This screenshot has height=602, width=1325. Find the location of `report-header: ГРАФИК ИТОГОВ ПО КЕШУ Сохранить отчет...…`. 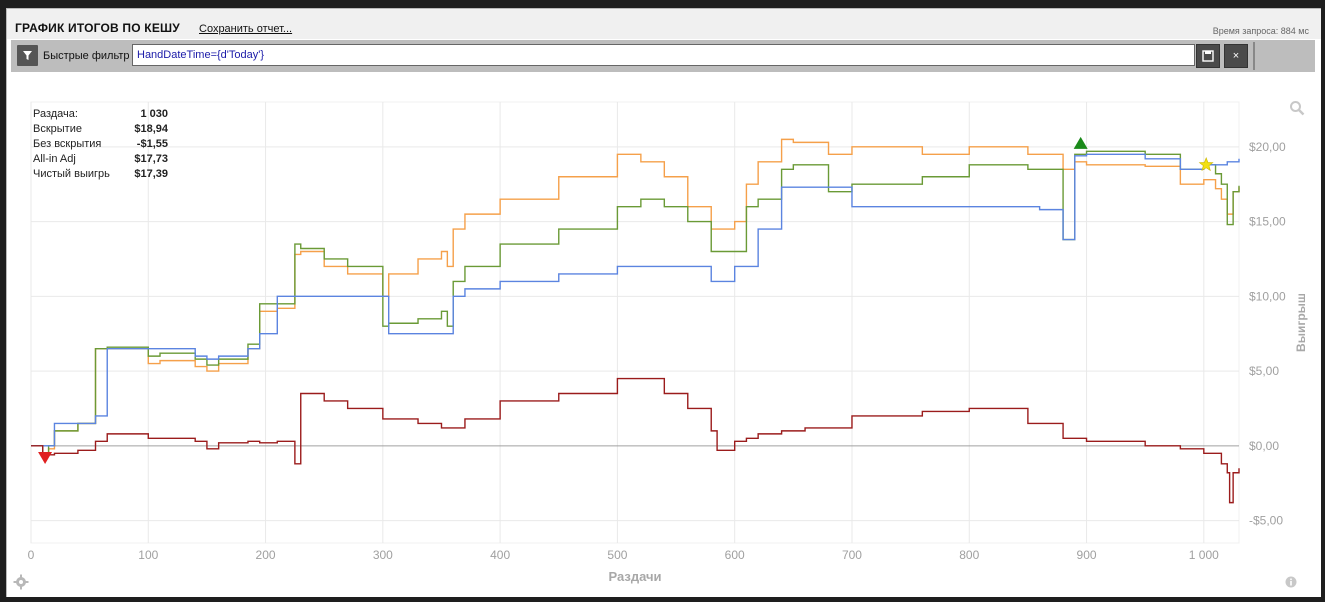

report-header: ГРАФИК ИТОГОВ ПО КЕШУ Сохранить отчет...… is located at coordinates (664, 24).